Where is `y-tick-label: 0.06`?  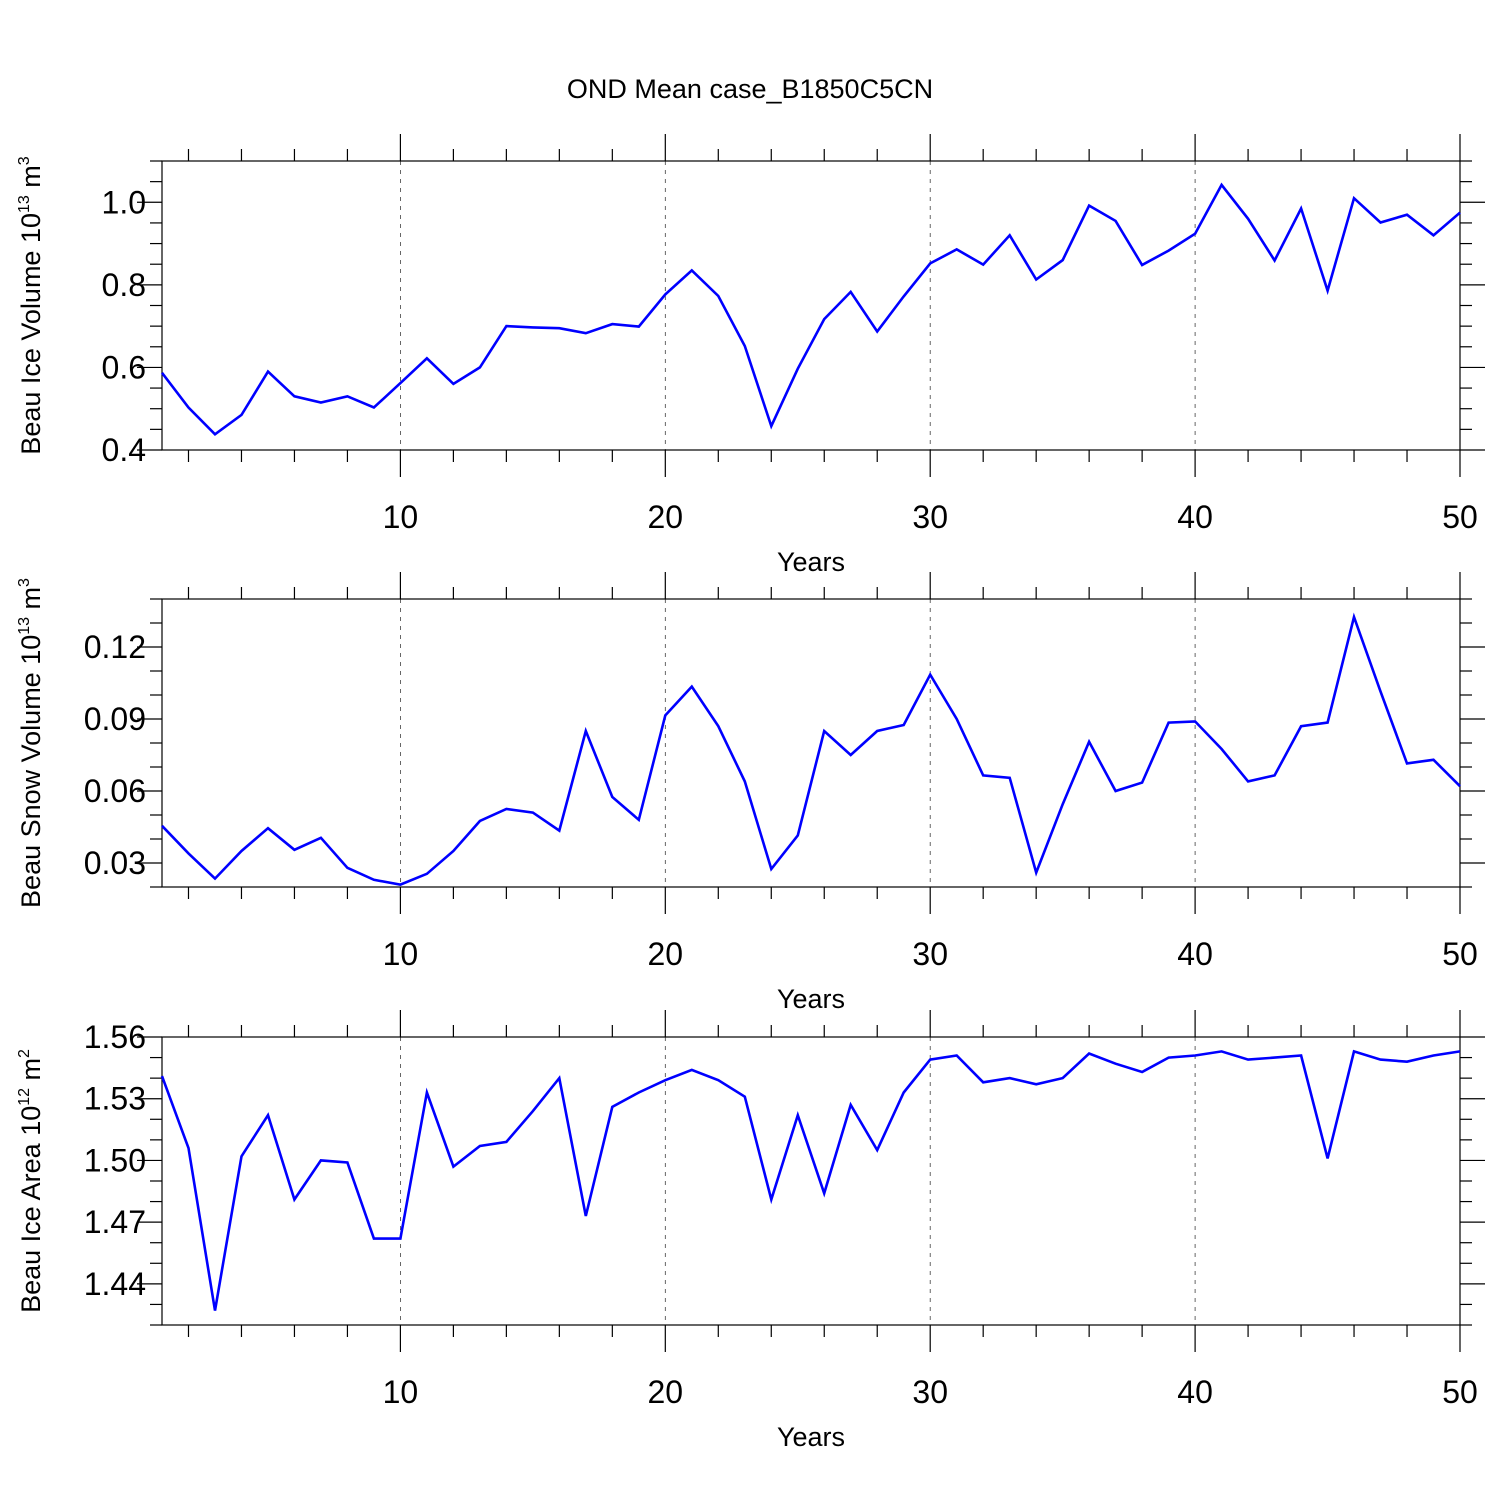
y-tick-label: 0.06 is located at coordinates (115, 791).